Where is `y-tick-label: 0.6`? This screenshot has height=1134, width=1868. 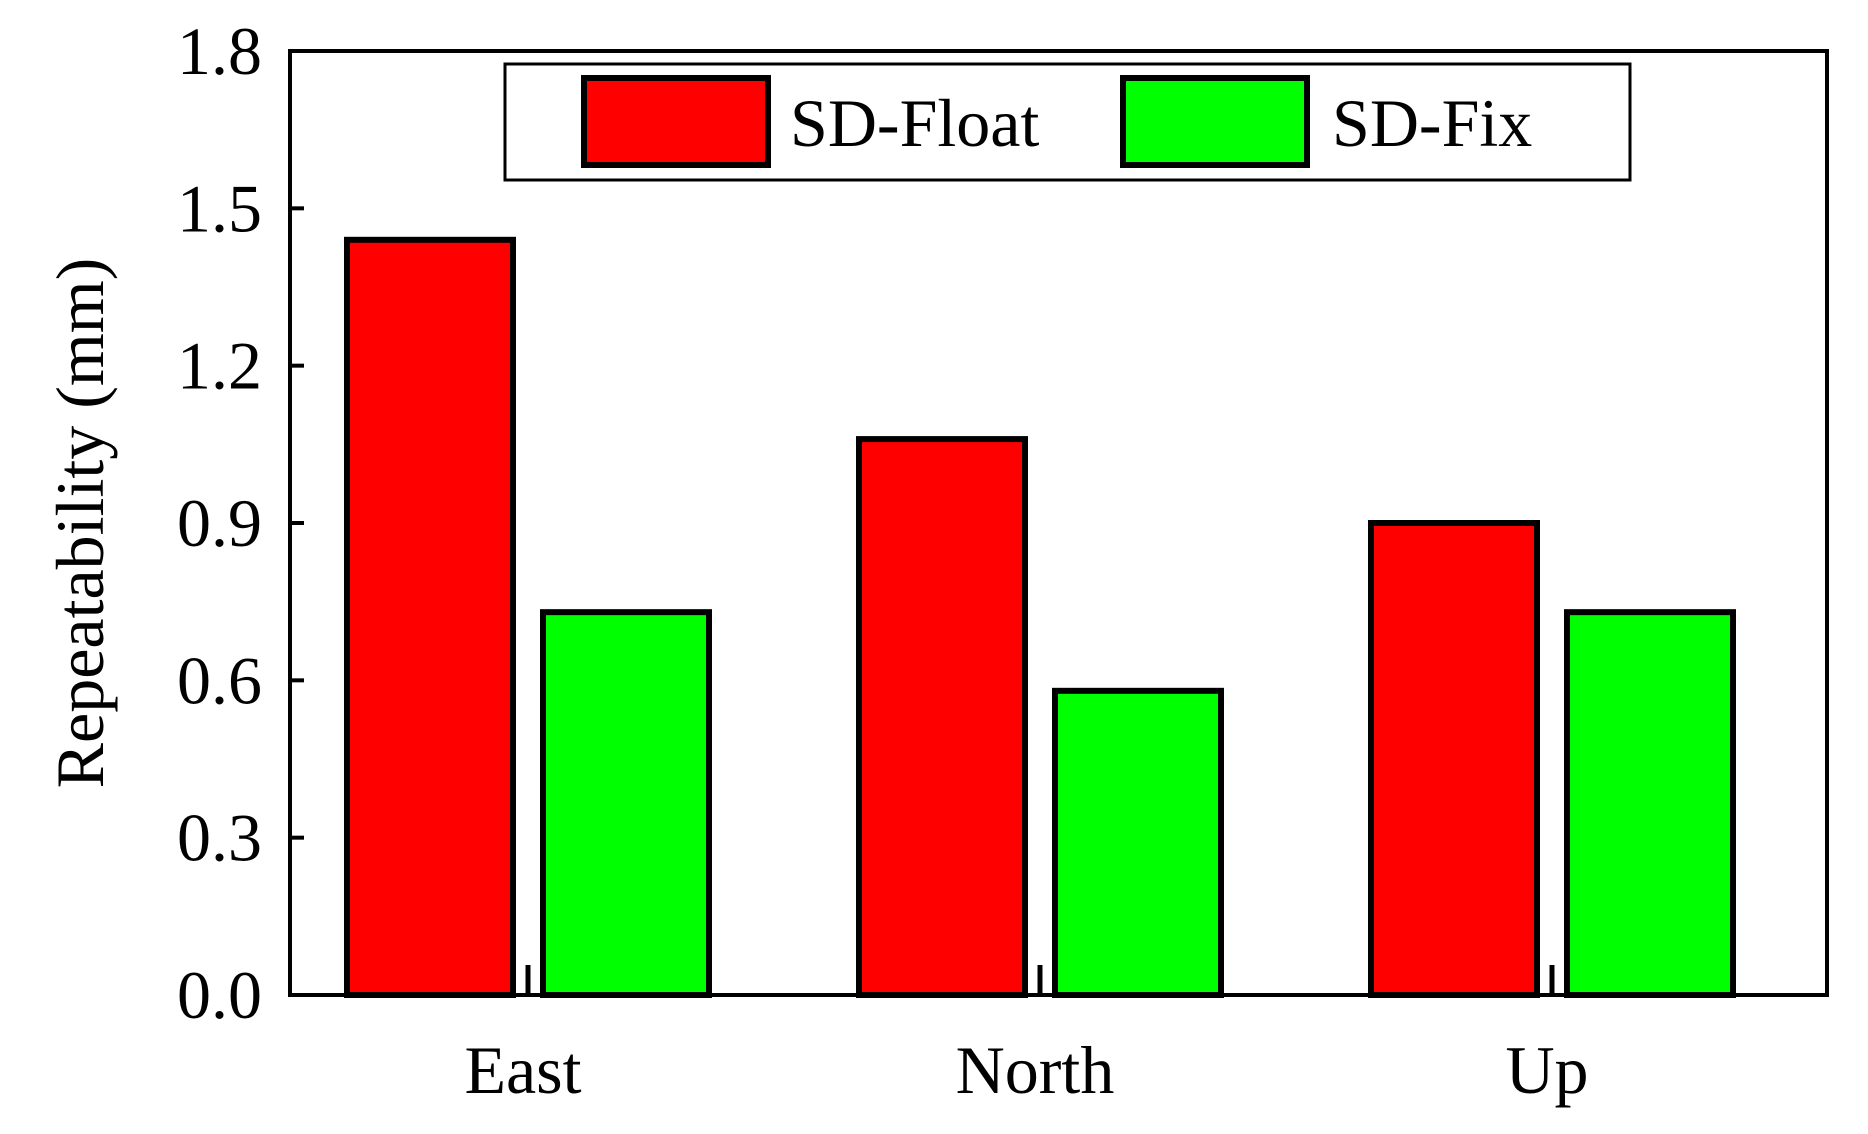
y-tick-label: 0.6 is located at coordinates (219, 680).